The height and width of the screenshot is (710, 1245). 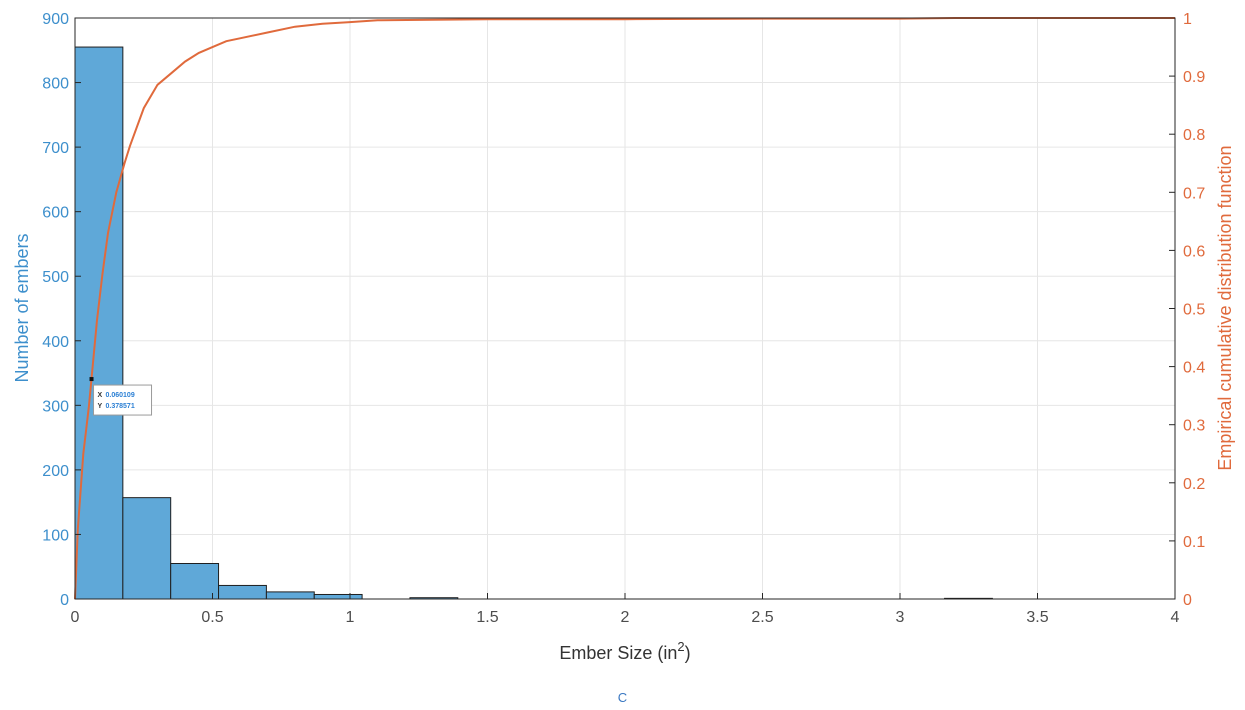 What do you see at coordinates (1194, 542) in the screenshot?
I see `y-right-tick-label: 0.1` at bounding box center [1194, 542].